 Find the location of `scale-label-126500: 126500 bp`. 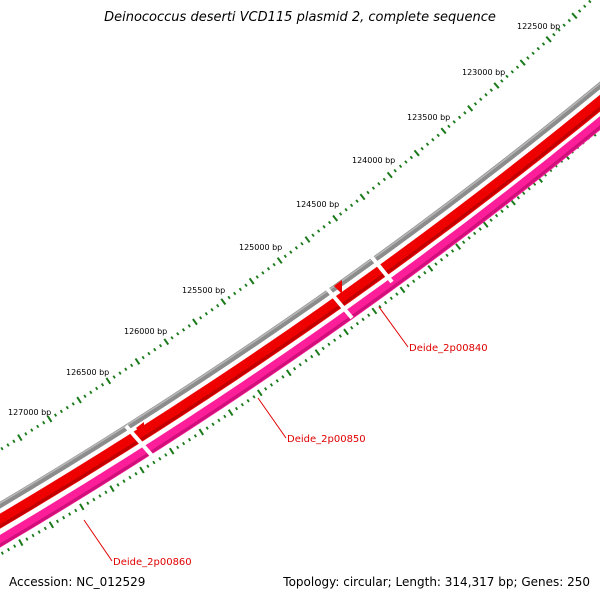

scale-label-126500: 126500 bp is located at coordinates (87, 372).